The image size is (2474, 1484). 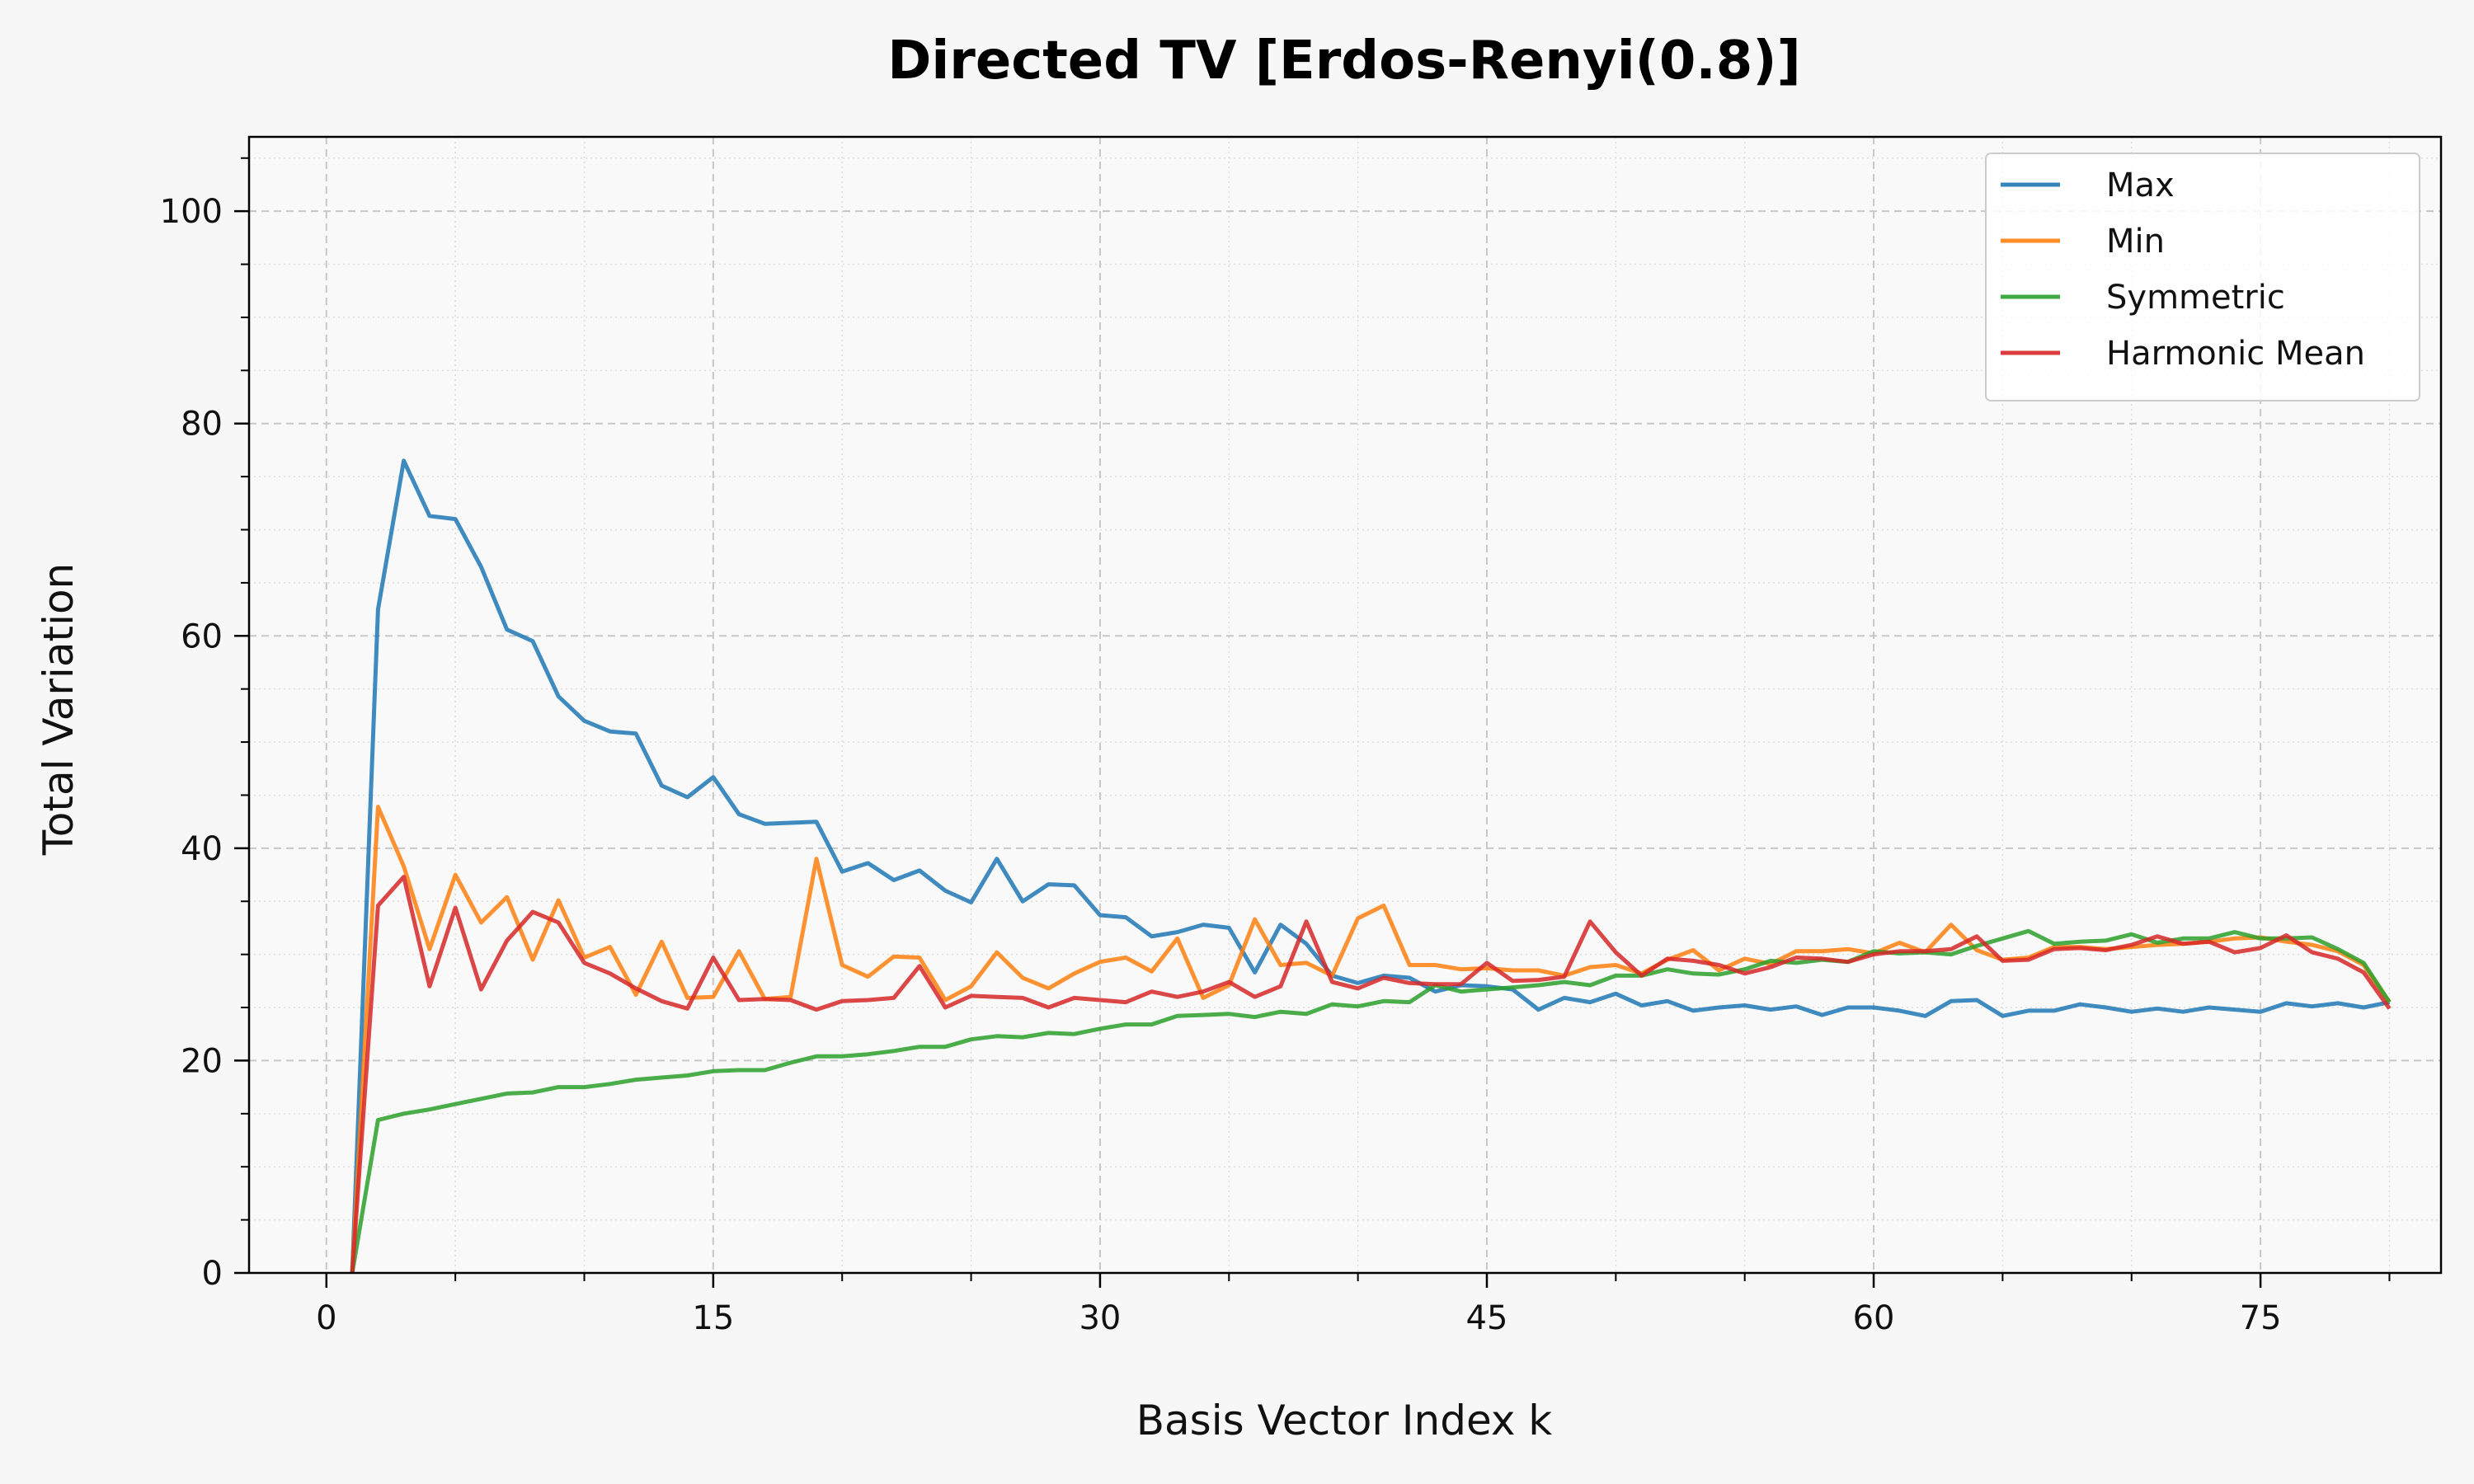 I want to click on y-axis: 0 20 40 60 80 100, so click(x=204, y=725).